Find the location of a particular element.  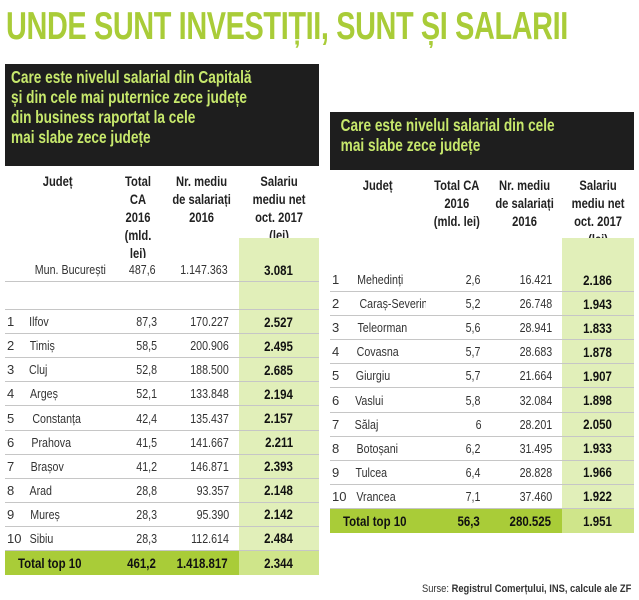

county-name: 6 Vaslui is located at coordinates (358, 400).